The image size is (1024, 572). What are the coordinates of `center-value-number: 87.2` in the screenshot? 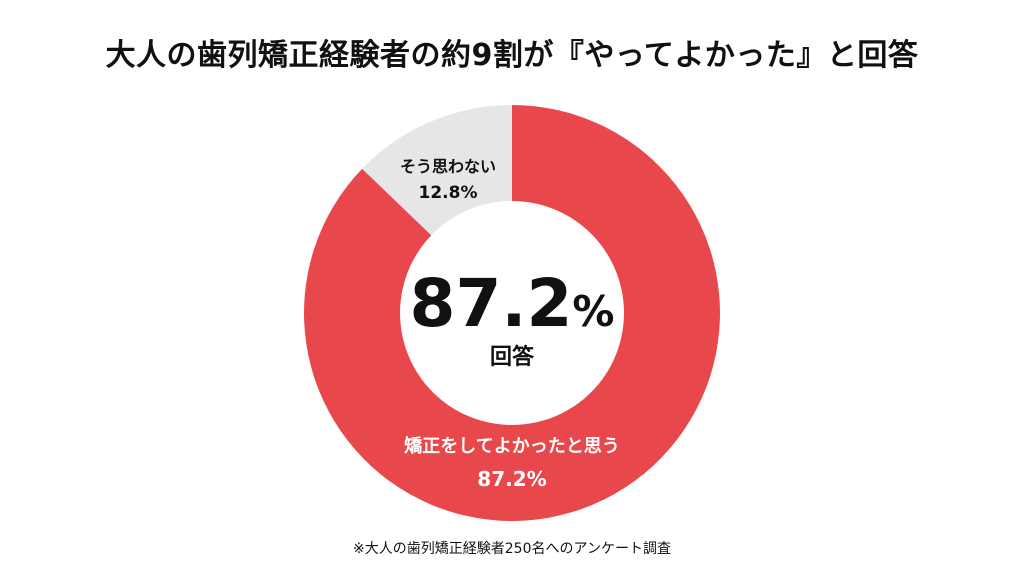 It's located at (491, 303).